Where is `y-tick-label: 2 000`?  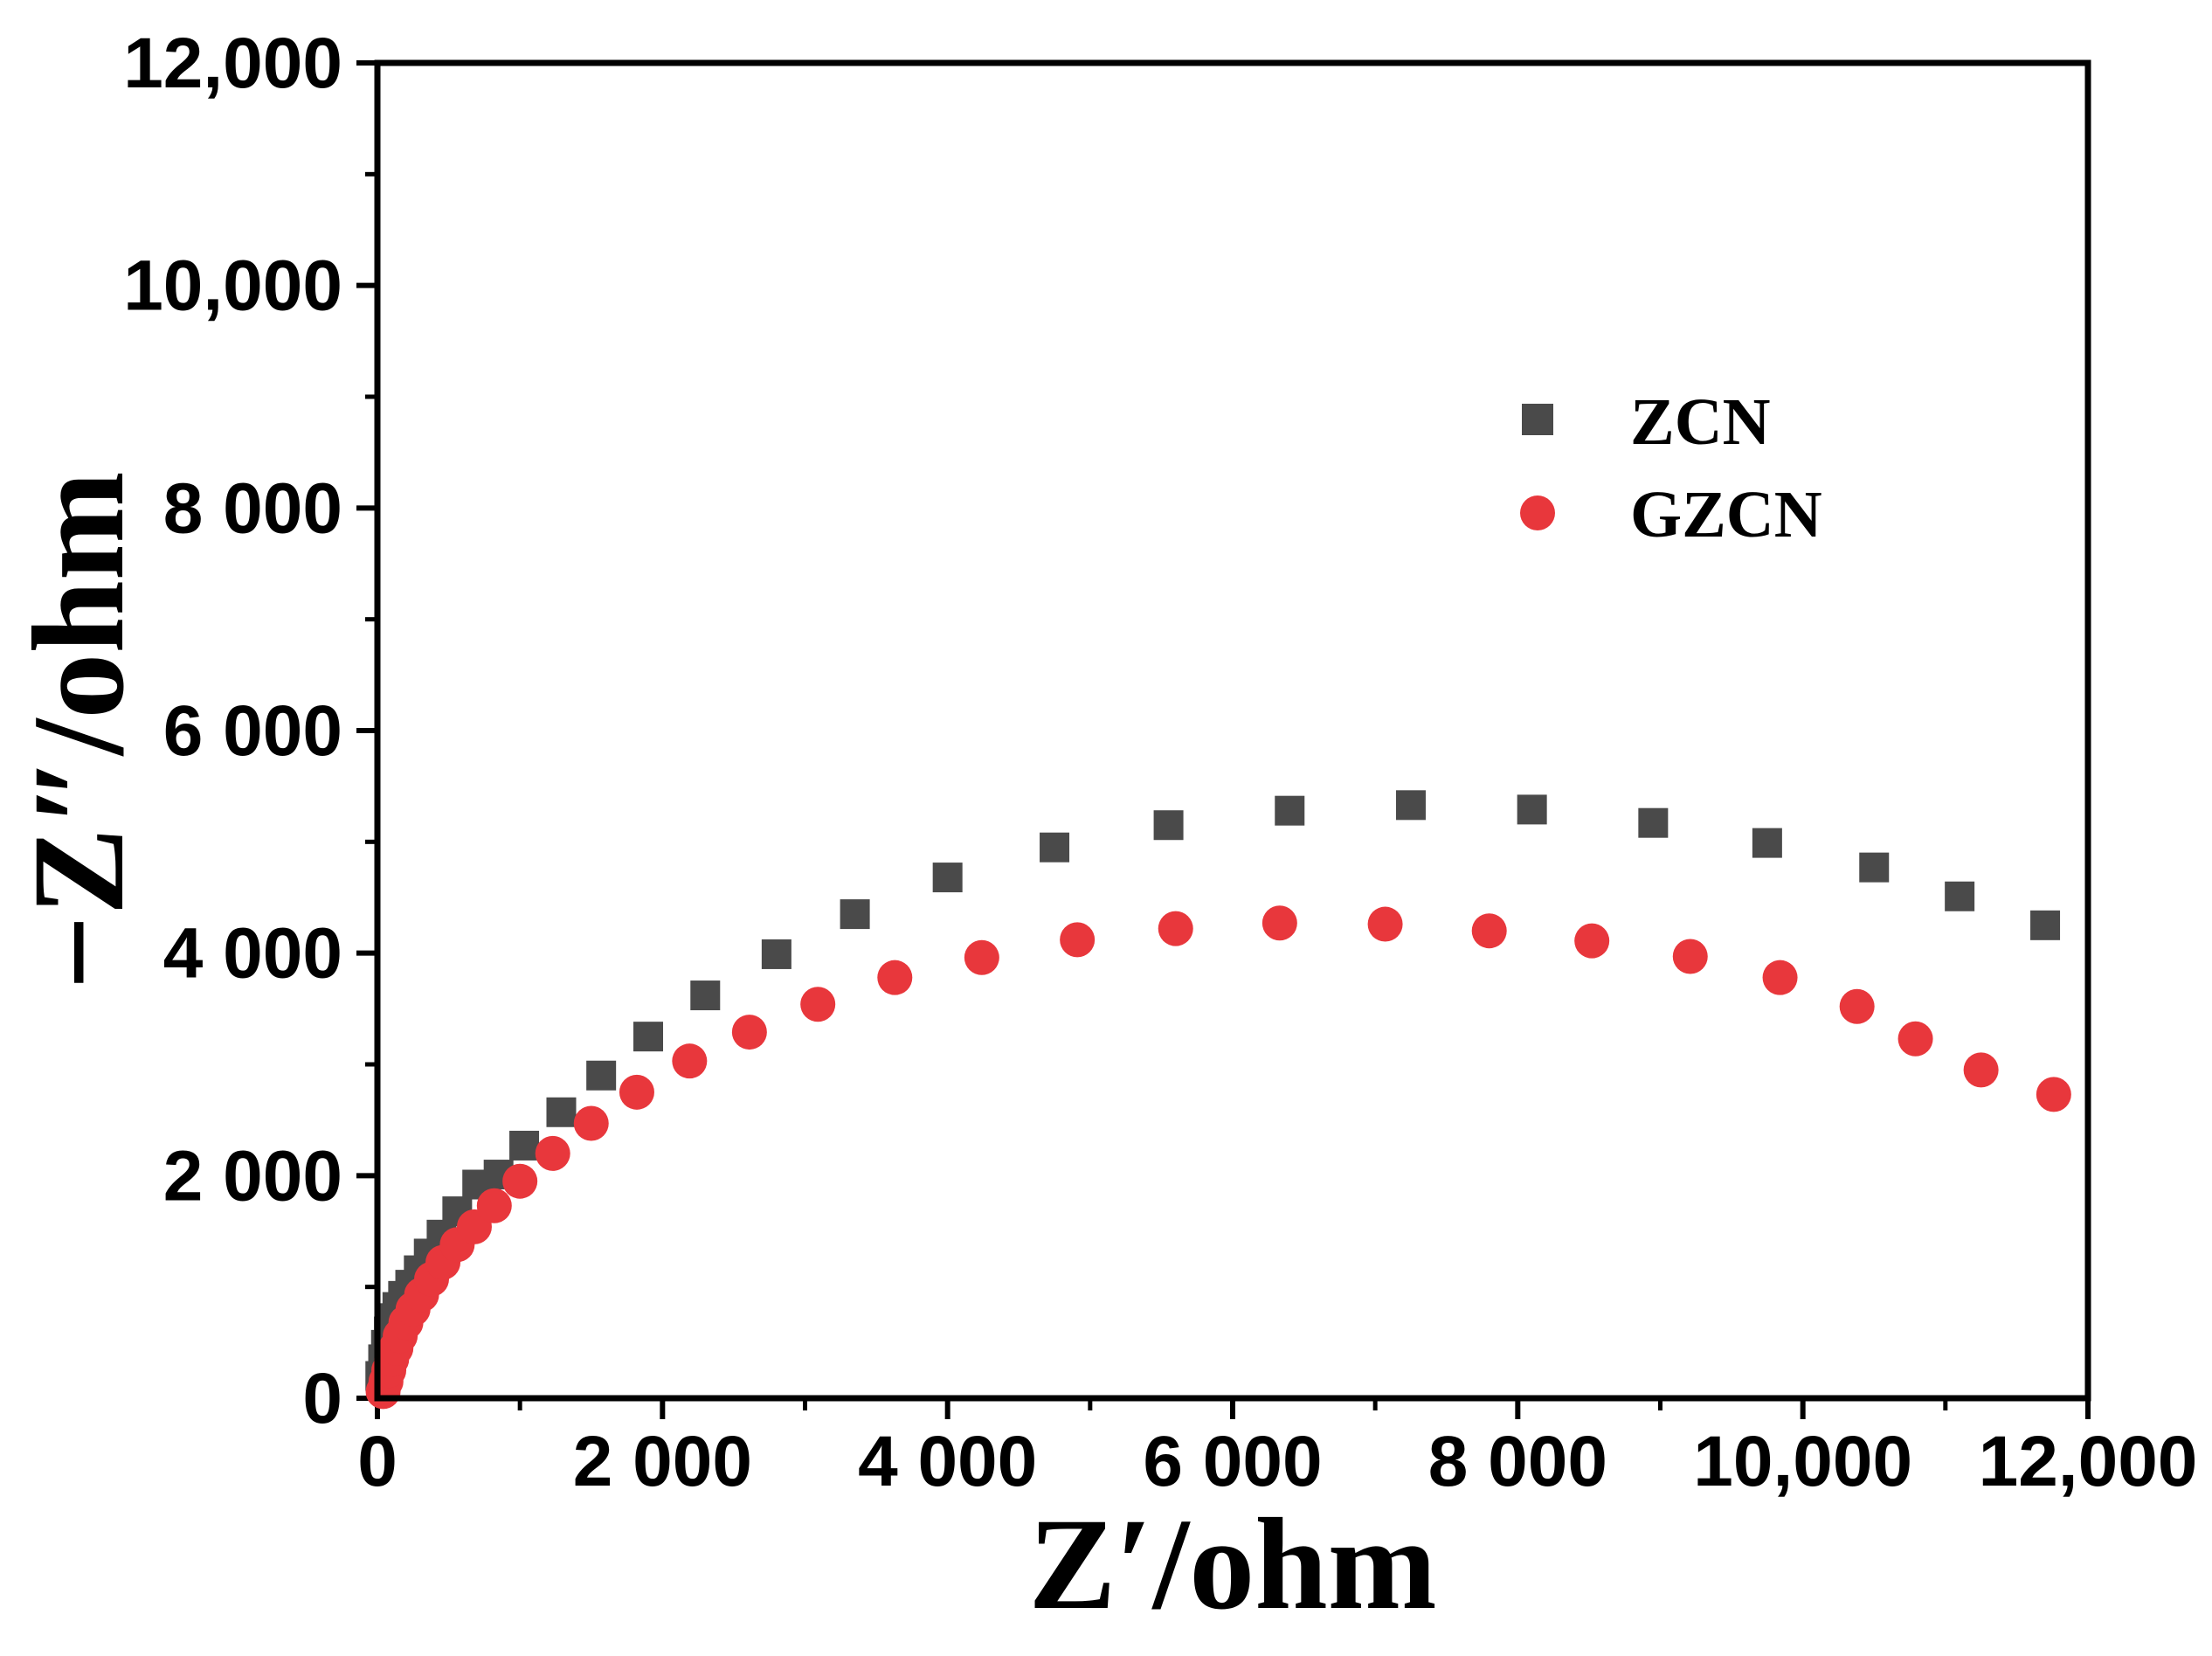
y-tick-label: 2 000 is located at coordinates (252, 1176).